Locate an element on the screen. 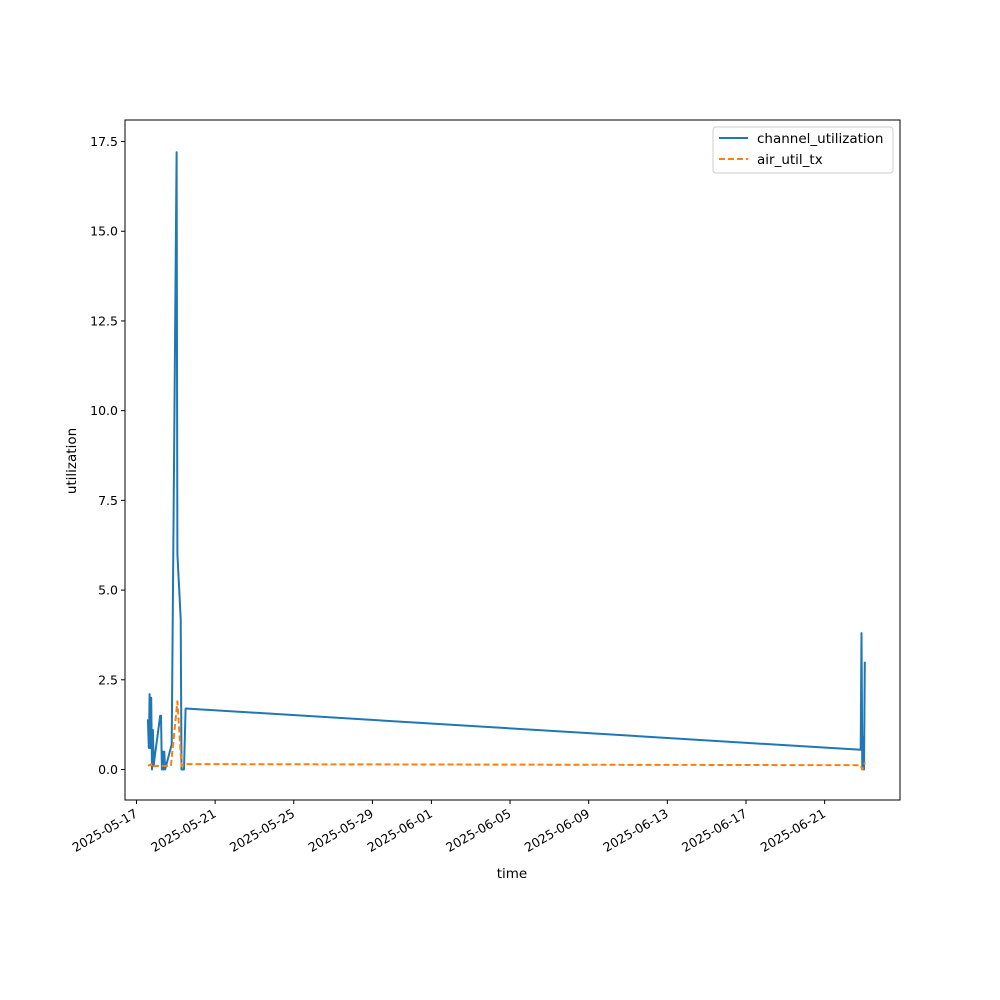  y-tick-label: 10.0 is located at coordinates (104, 410).